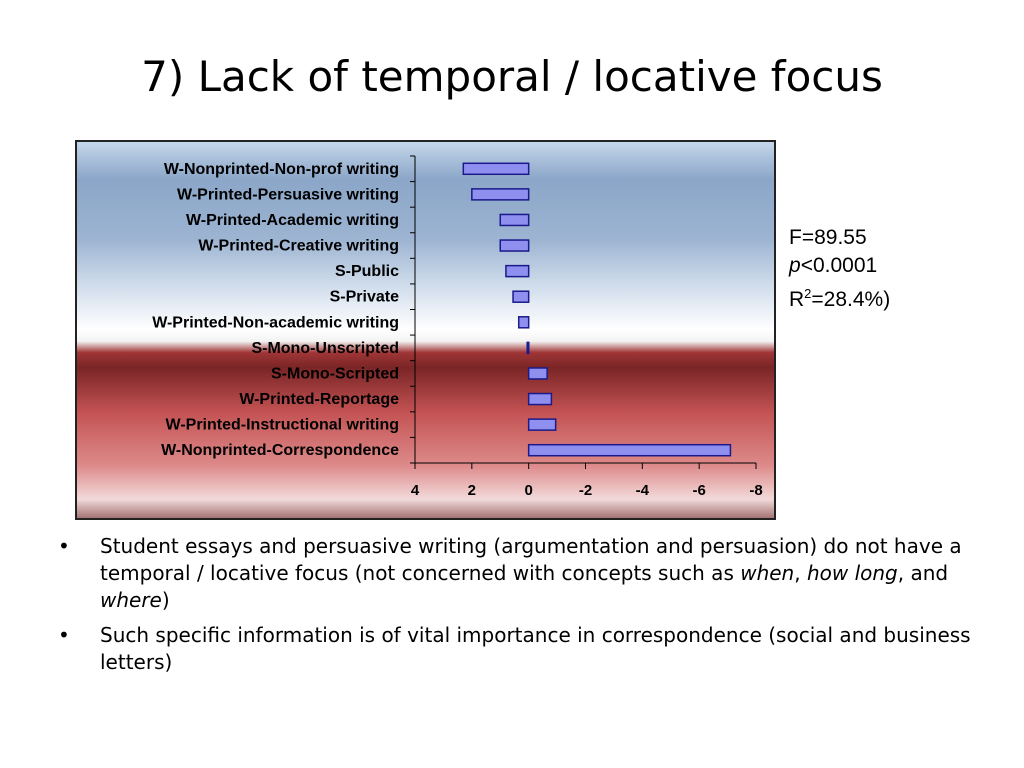  I want to click on x-tick-label: 2, so click(472, 490).